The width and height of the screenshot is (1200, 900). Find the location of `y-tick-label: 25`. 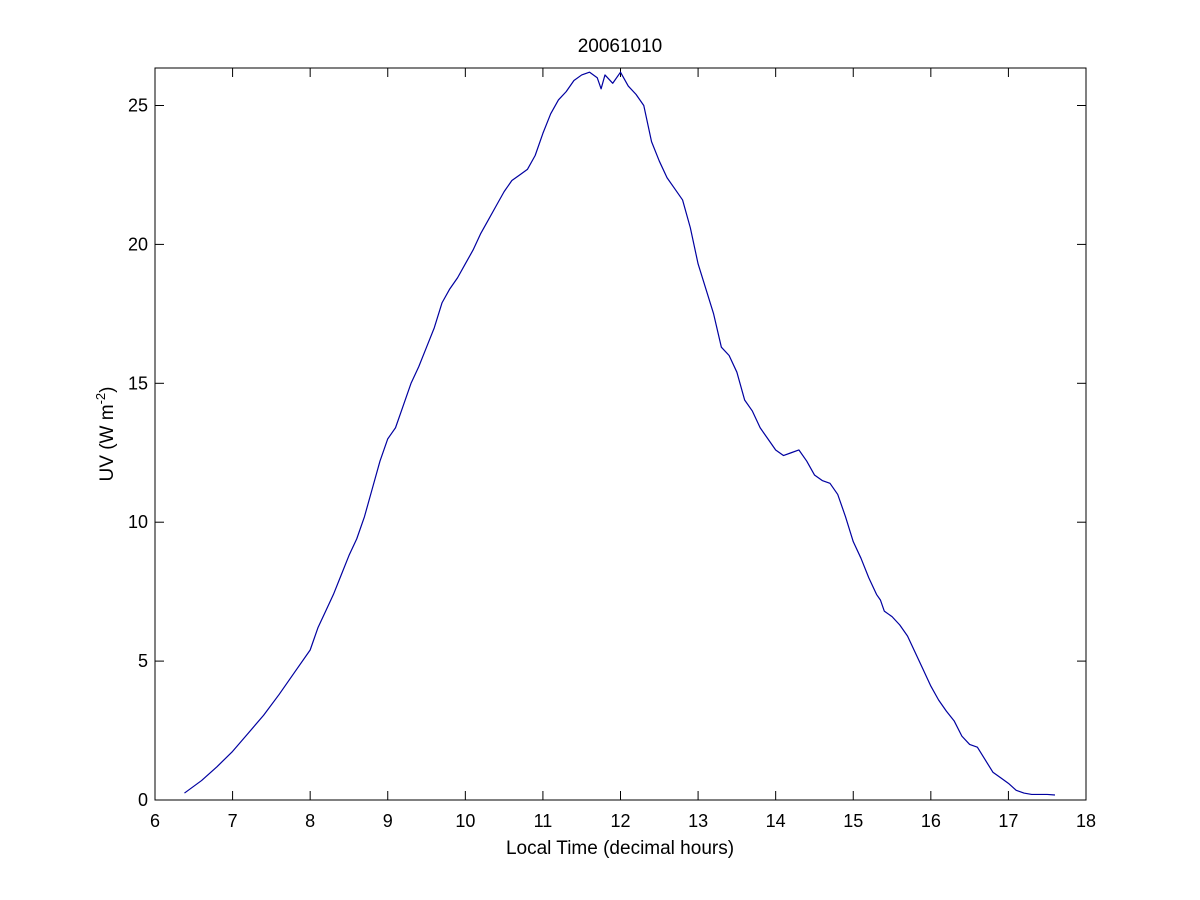

y-tick-label: 25 is located at coordinates (138, 106).